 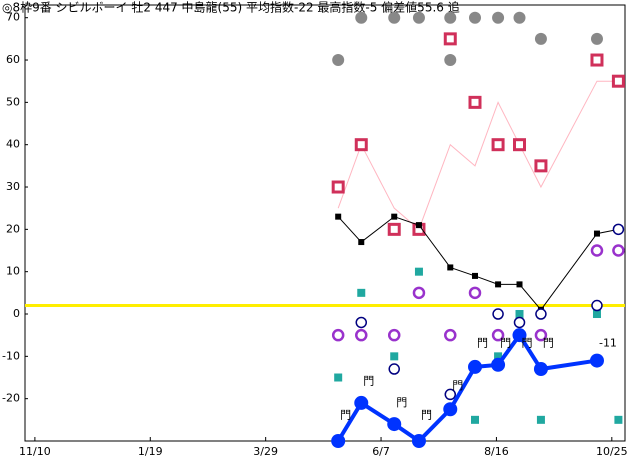 I want to click on y-tick-label: 0, so click(x=16, y=313).